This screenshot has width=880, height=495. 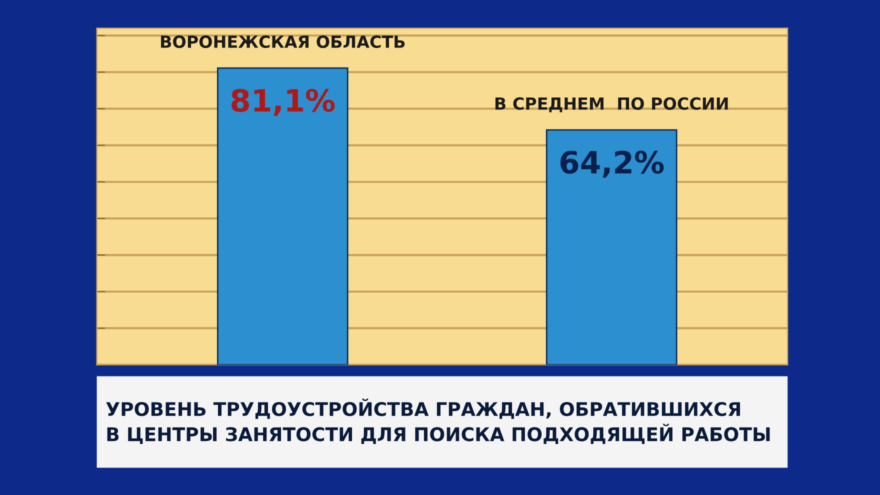 I want to click on x-tick-label: ВОРОНЕЖСКАЯ ОБЛАСТЬ, so click(x=283, y=41).